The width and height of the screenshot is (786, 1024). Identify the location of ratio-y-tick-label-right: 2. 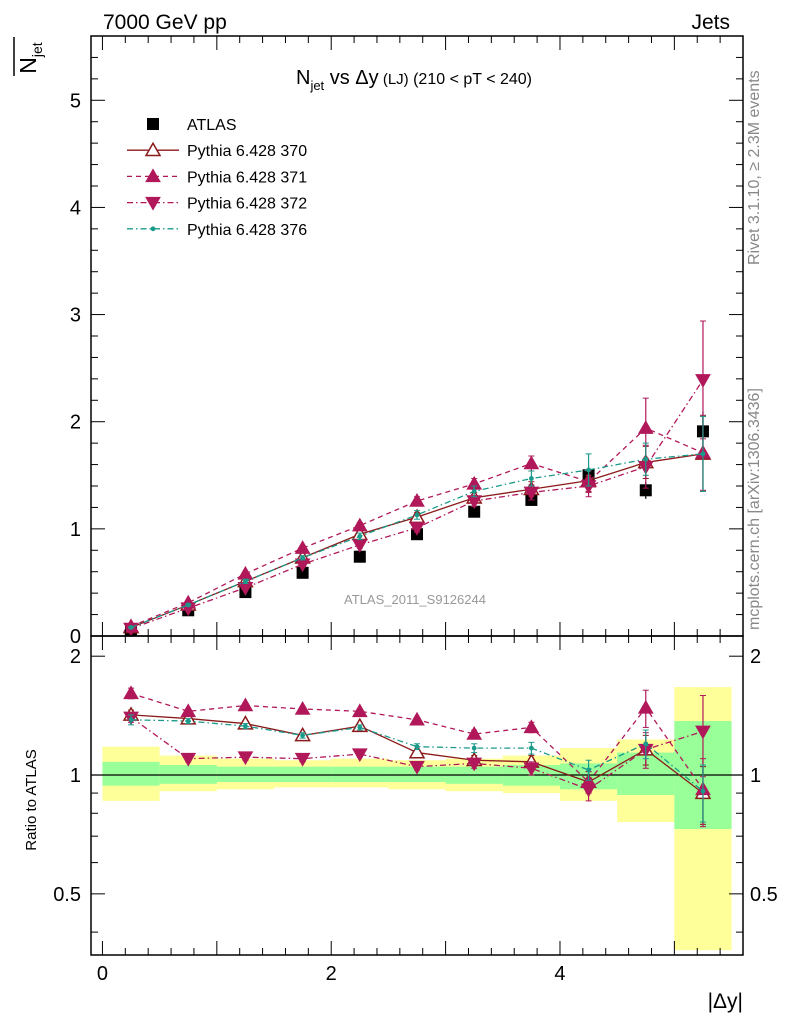
(755, 657).